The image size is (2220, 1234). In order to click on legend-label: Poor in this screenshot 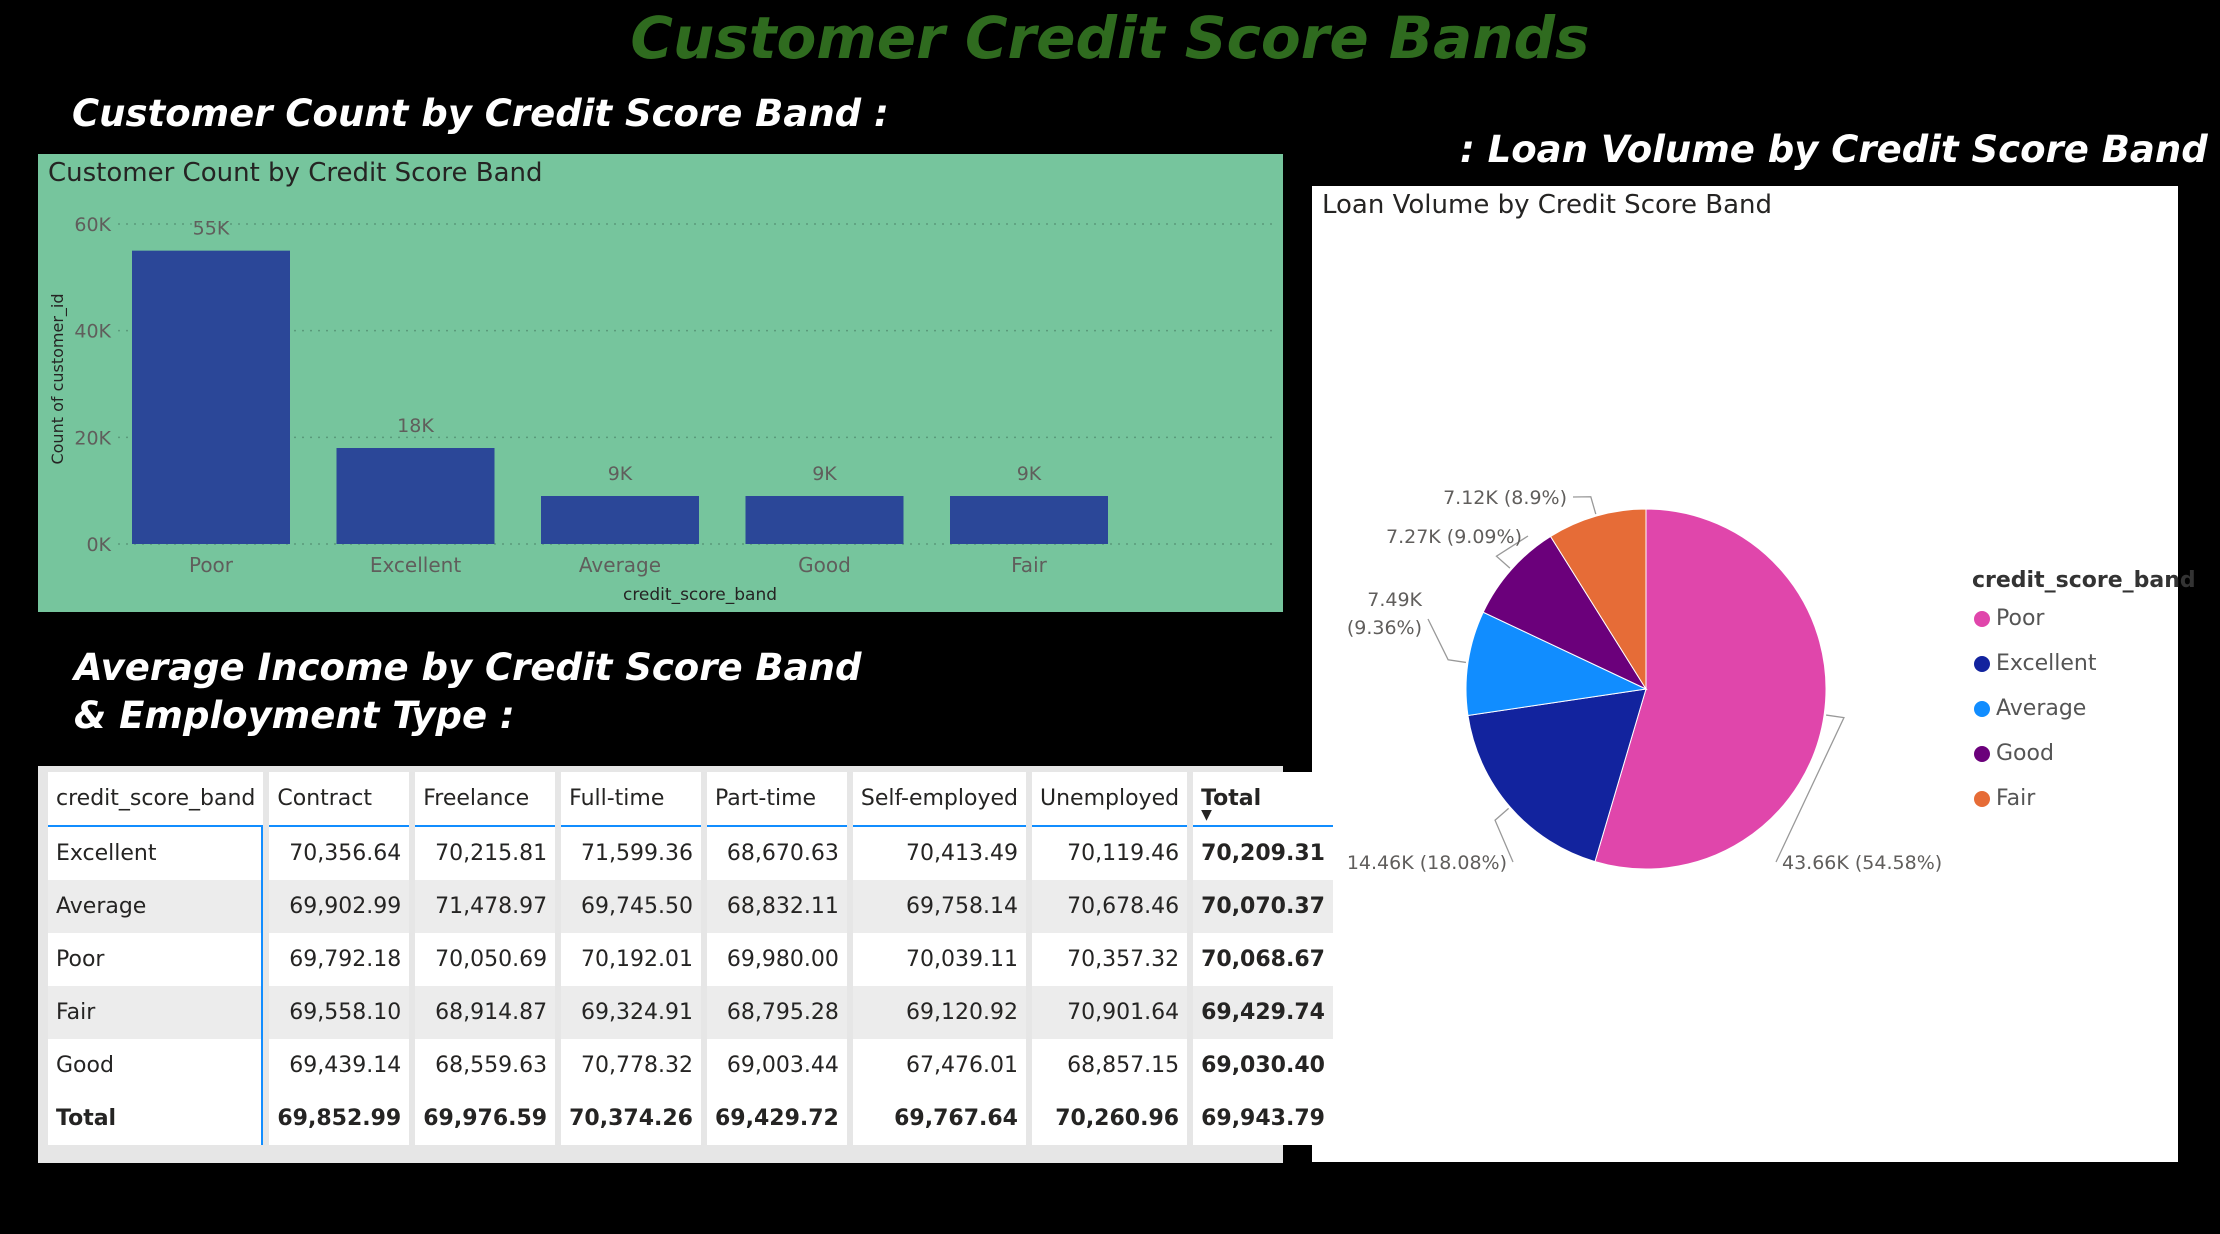, I will do `click(2020, 618)`.